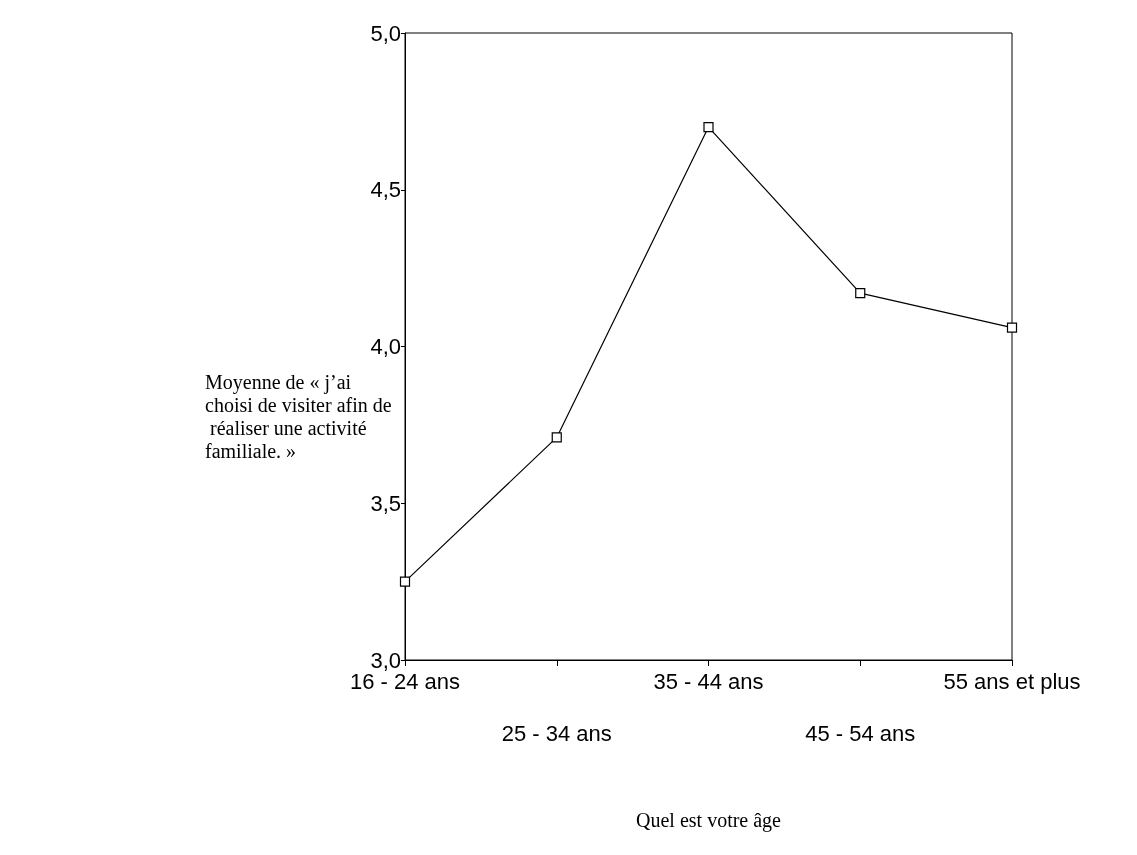 Image resolution: width=1137 pixels, height=855 pixels. I want to click on x-tick-label: 55 ans et plus, so click(1012, 681).